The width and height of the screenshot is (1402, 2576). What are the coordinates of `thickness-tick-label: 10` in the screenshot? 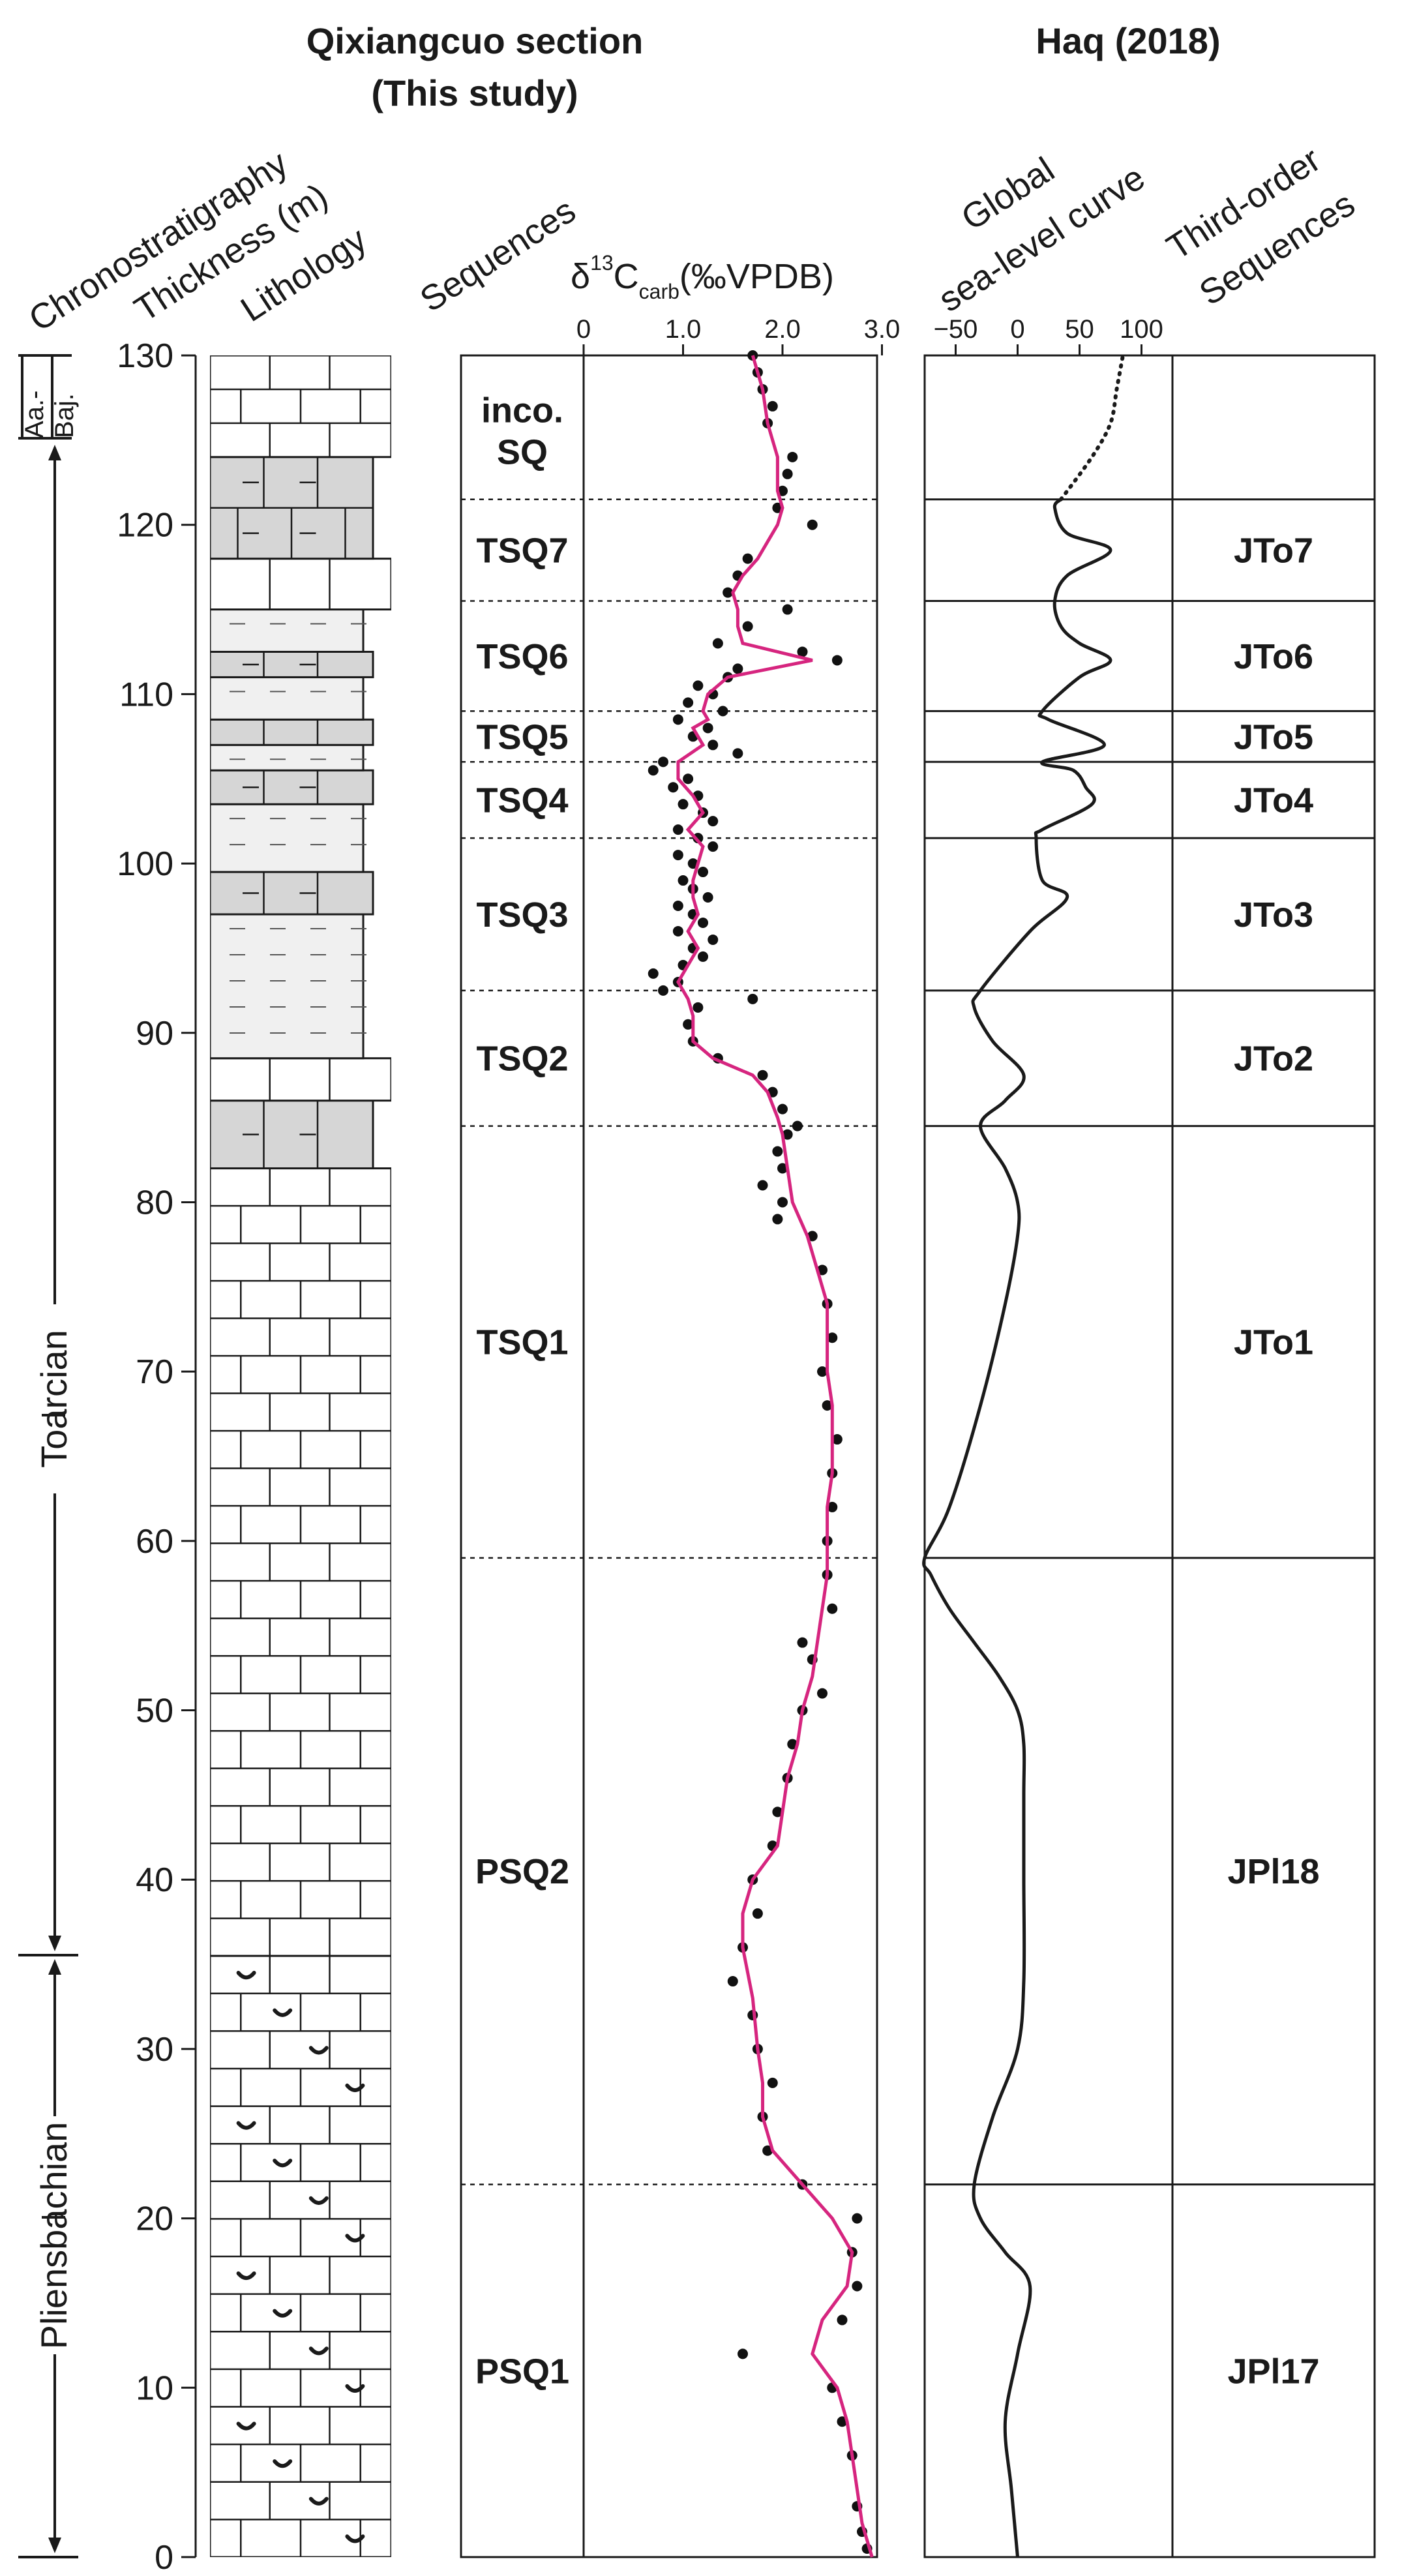 It's located at (155, 2388).